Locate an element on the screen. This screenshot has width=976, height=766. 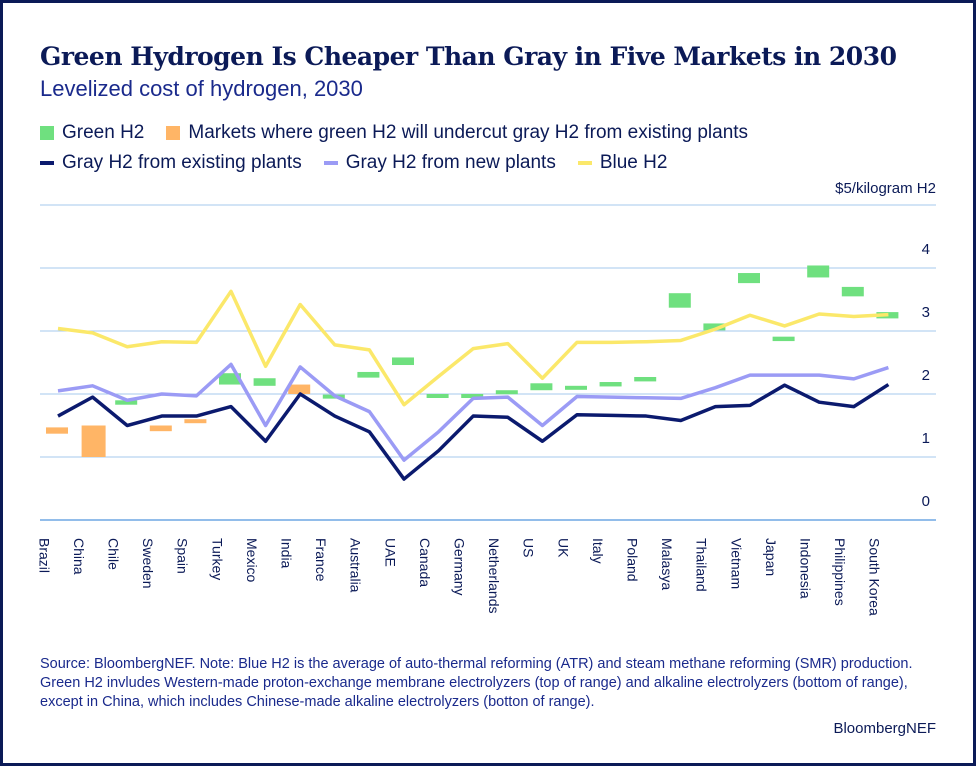
x-tick-label: UK is located at coordinates (563, 548).